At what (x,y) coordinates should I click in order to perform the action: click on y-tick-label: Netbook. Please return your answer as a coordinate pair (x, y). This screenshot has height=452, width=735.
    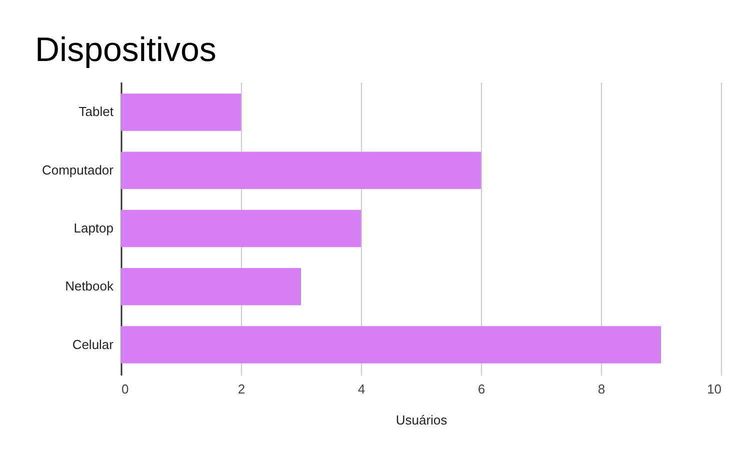
    Looking at the image, I should click on (89, 286).